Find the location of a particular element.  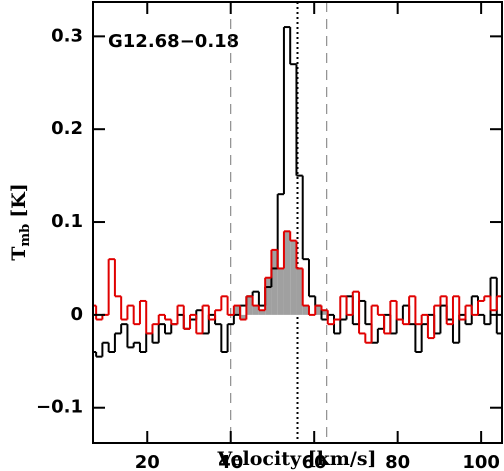

y-tick-label: 0 is located at coordinates (76, 314).